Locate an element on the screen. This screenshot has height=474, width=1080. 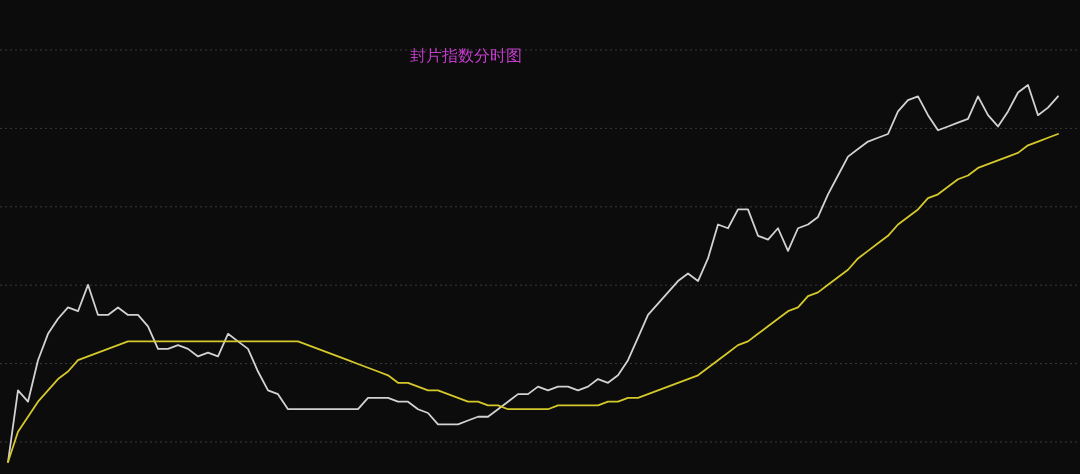
chart-title: 封片指数分时图 is located at coordinates (466, 55).